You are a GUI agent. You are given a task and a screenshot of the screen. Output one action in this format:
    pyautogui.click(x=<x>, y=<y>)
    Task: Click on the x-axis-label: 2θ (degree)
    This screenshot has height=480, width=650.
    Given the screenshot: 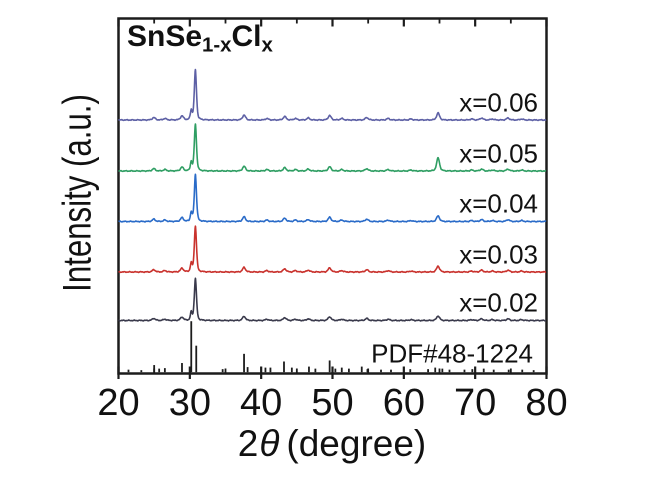 What is the action you would take?
    pyautogui.click(x=332, y=444)
    